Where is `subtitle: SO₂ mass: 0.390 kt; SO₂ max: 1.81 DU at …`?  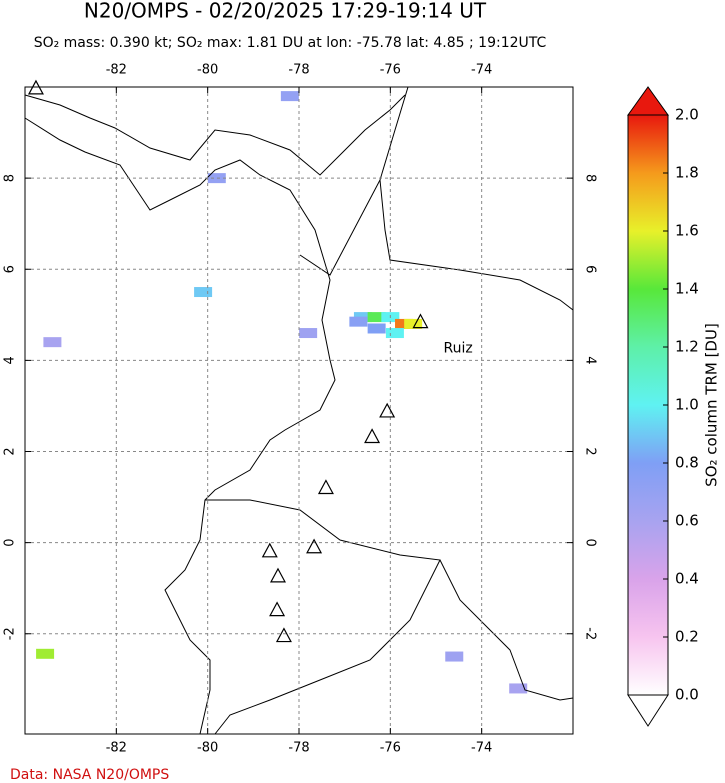 subtitle: SO₂ mass: 0.390 kt; SO₂ max: 1.81 DU at … is located at coordinates (290, 43).